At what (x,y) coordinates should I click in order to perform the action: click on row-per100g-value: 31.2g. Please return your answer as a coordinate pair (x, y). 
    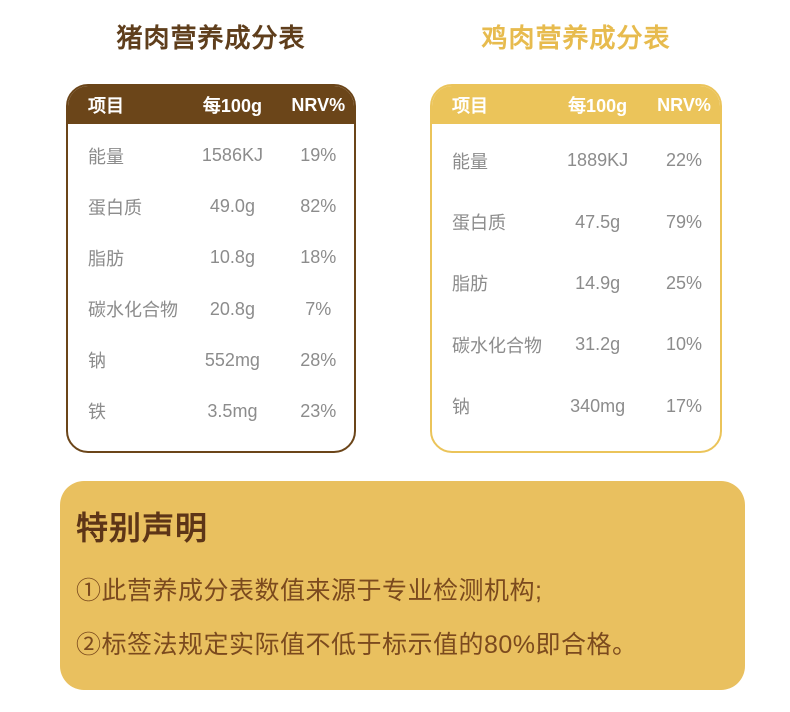
    Looking at the image, I should click on (598, 344).